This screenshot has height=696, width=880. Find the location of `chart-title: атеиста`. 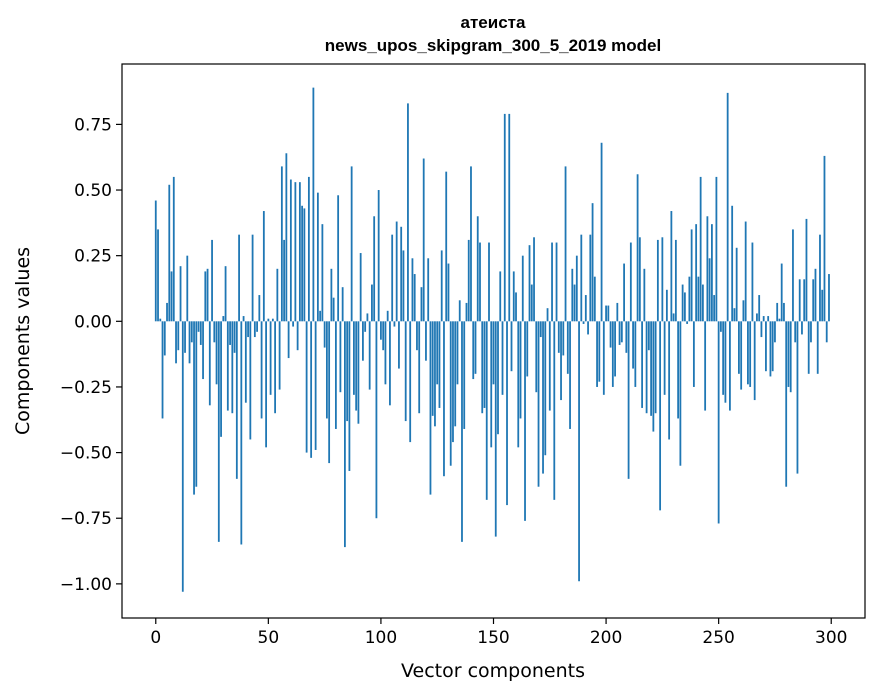

chart-title: атеиста is located at coordinates (493, 22).